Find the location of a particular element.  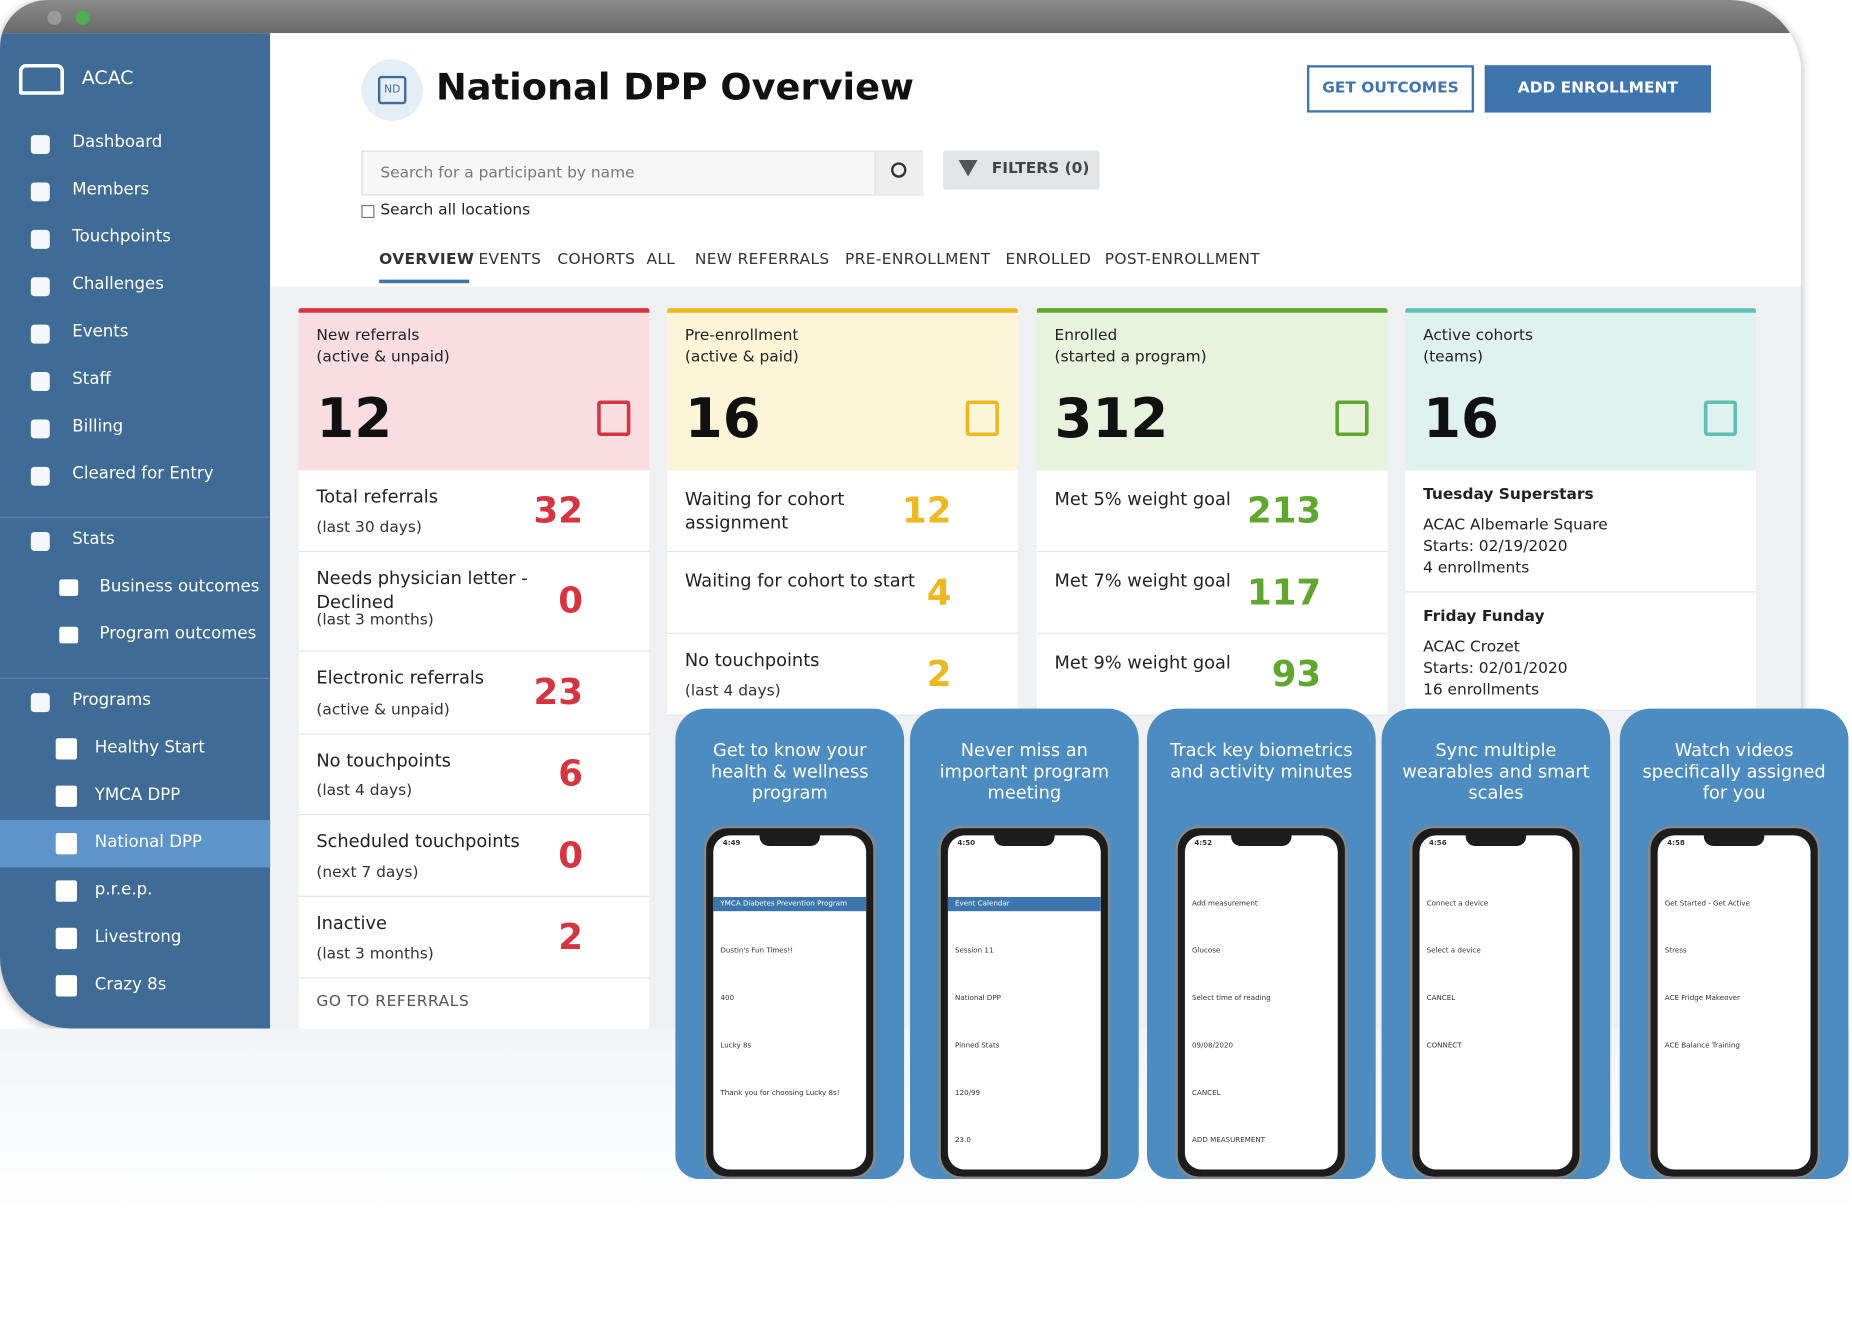

button: GET OUTCOMES is located at coordinates (1390, 89).